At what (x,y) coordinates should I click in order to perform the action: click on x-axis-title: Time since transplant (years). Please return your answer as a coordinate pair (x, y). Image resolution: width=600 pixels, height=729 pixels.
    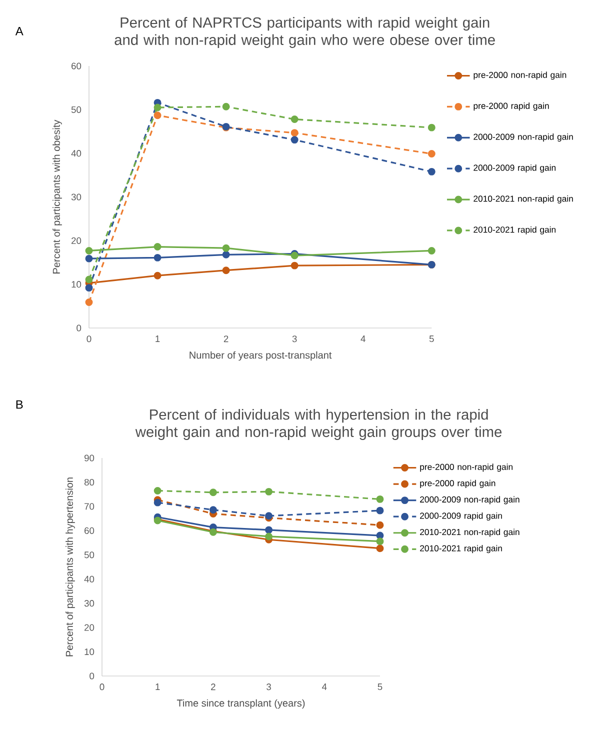
    Looking at the image, I should click on (241, 704).